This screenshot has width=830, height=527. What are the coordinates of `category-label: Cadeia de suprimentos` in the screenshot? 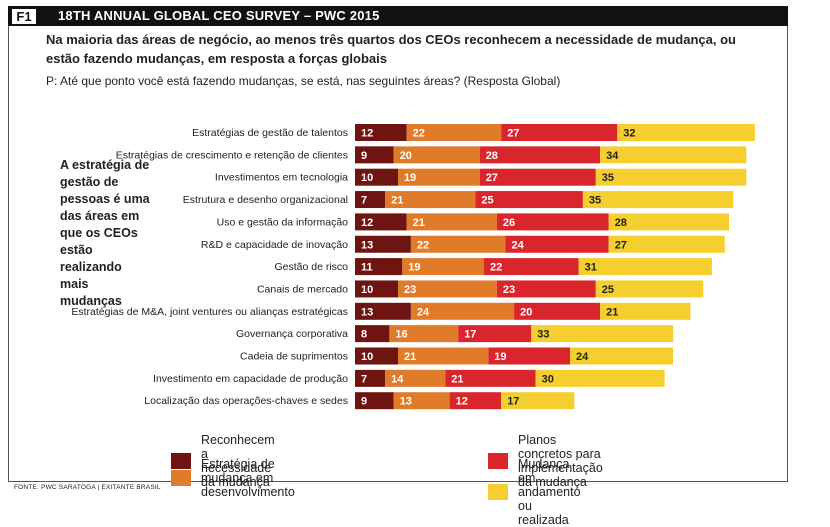 It's located at (294, 357).